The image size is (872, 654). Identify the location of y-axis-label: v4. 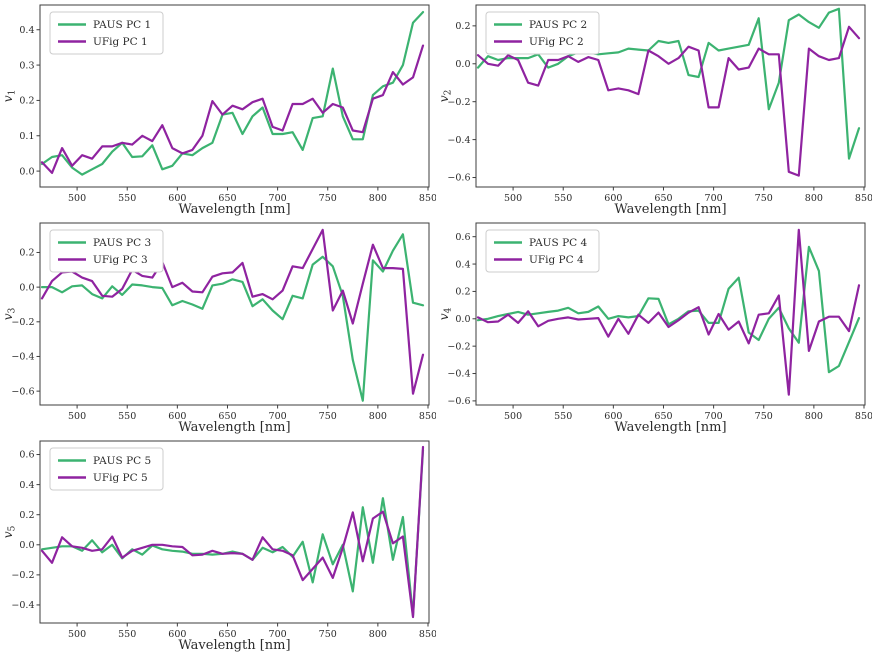
(445, 313).